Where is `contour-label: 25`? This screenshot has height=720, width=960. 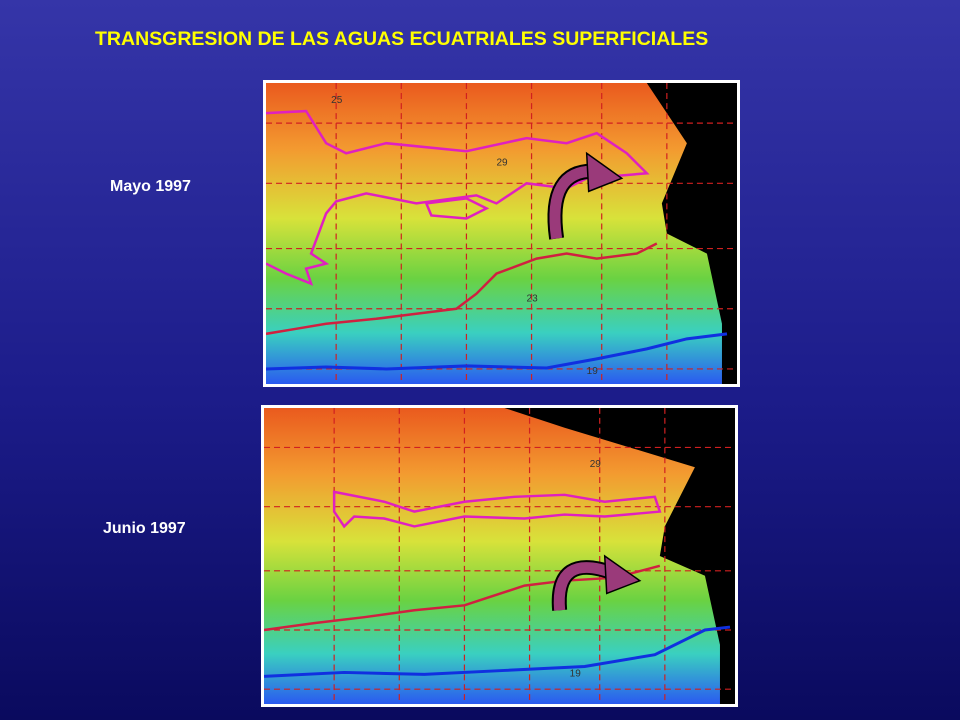 contour-label: 25 is located at coordinates (337, 100).